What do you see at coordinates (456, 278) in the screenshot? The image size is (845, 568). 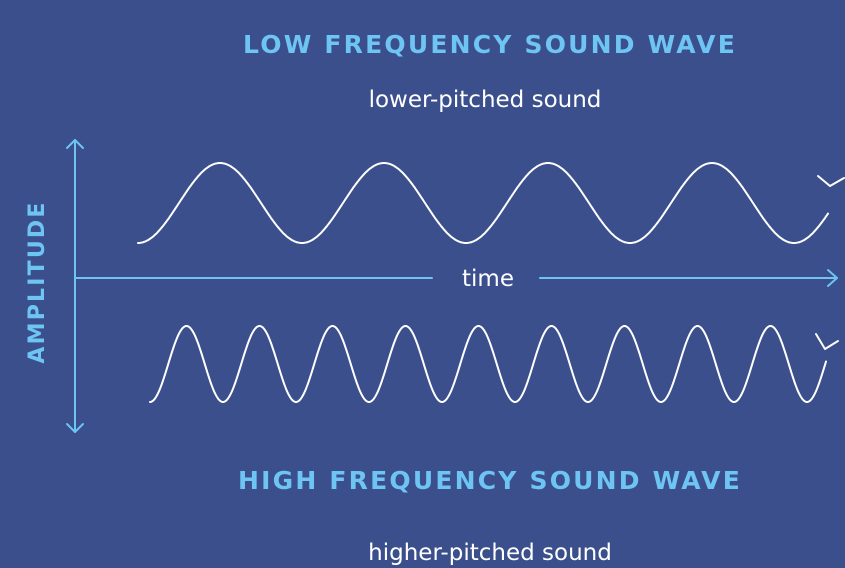 I see `time-axis` at bounding box center [456, 278].